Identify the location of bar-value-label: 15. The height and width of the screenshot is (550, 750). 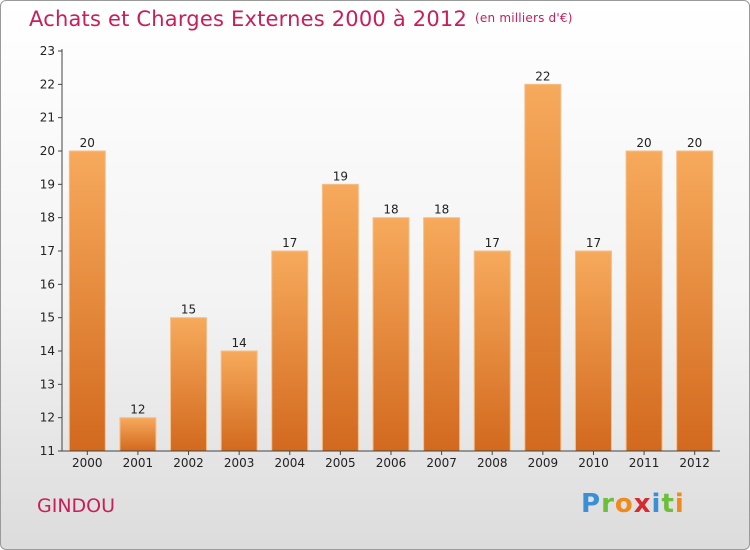
(188, 310).